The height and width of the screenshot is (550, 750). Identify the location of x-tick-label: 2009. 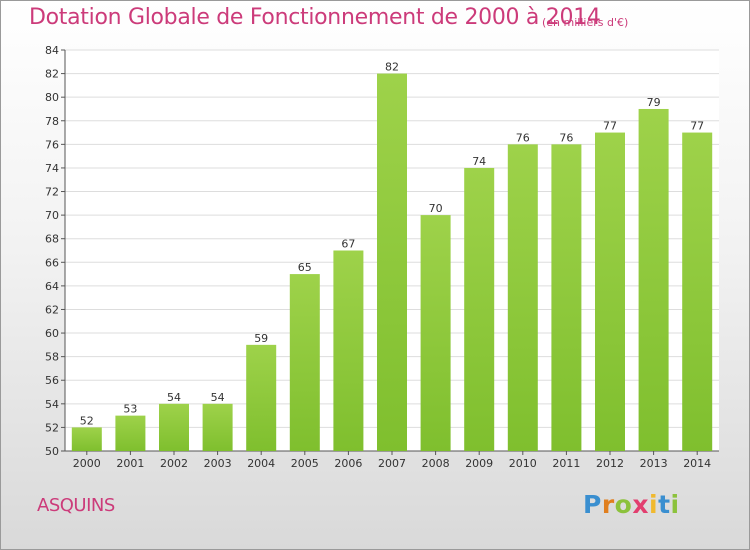
(479, 463).